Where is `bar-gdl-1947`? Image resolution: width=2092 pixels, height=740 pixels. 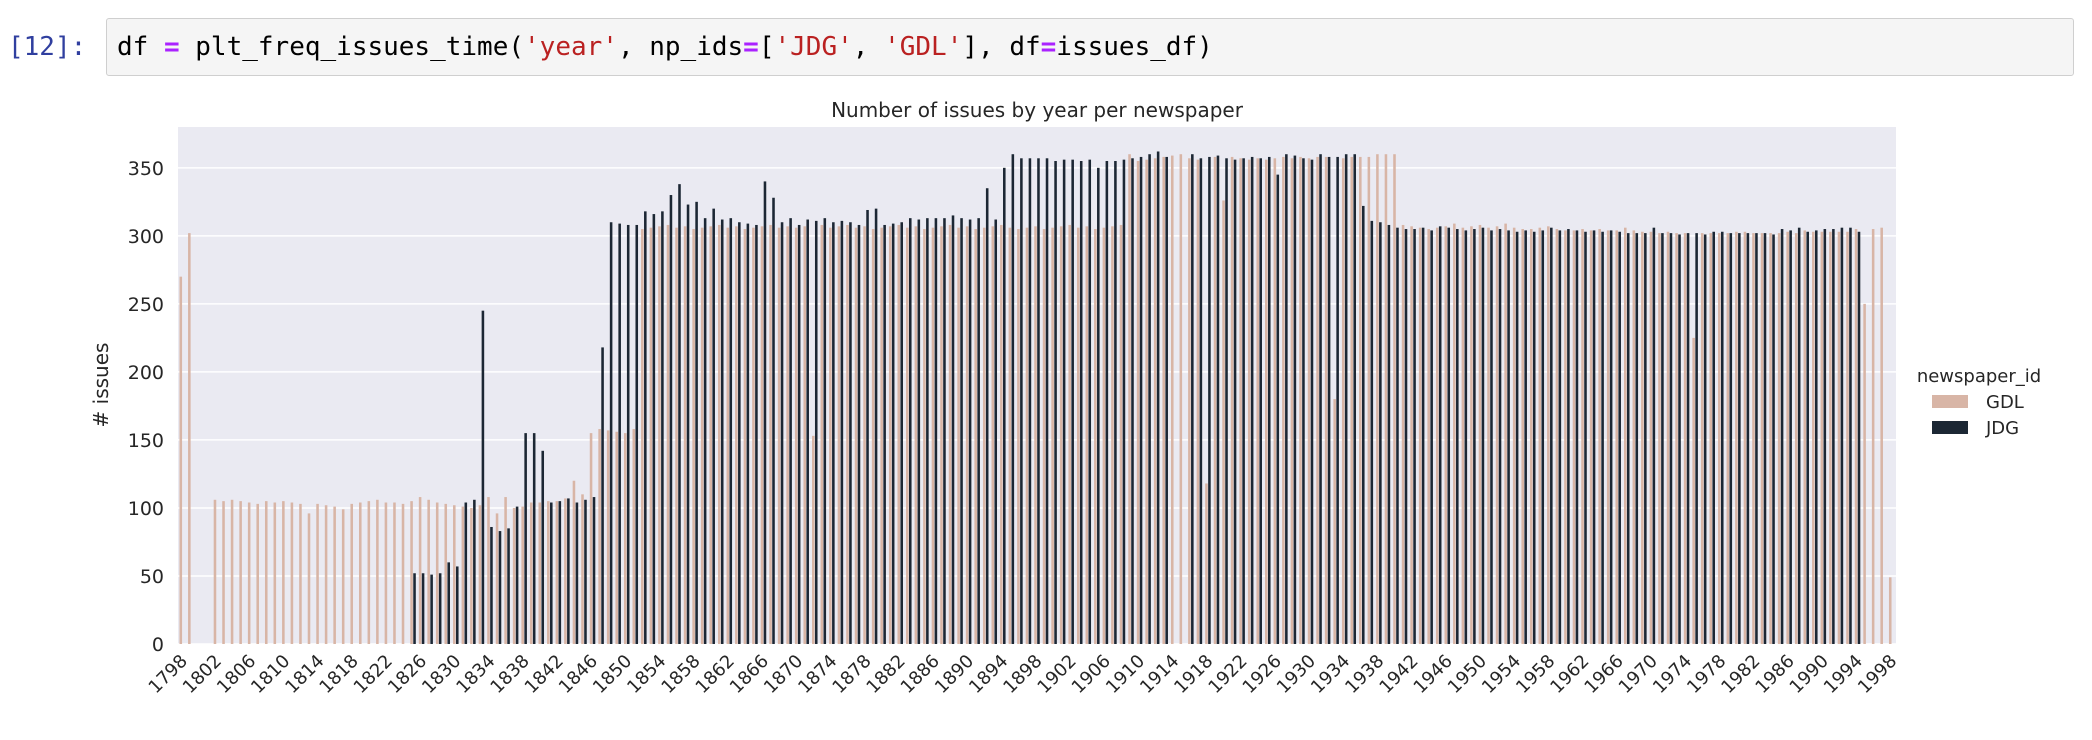 bar-gdl-1947 is located at coordinates (1454, 433).